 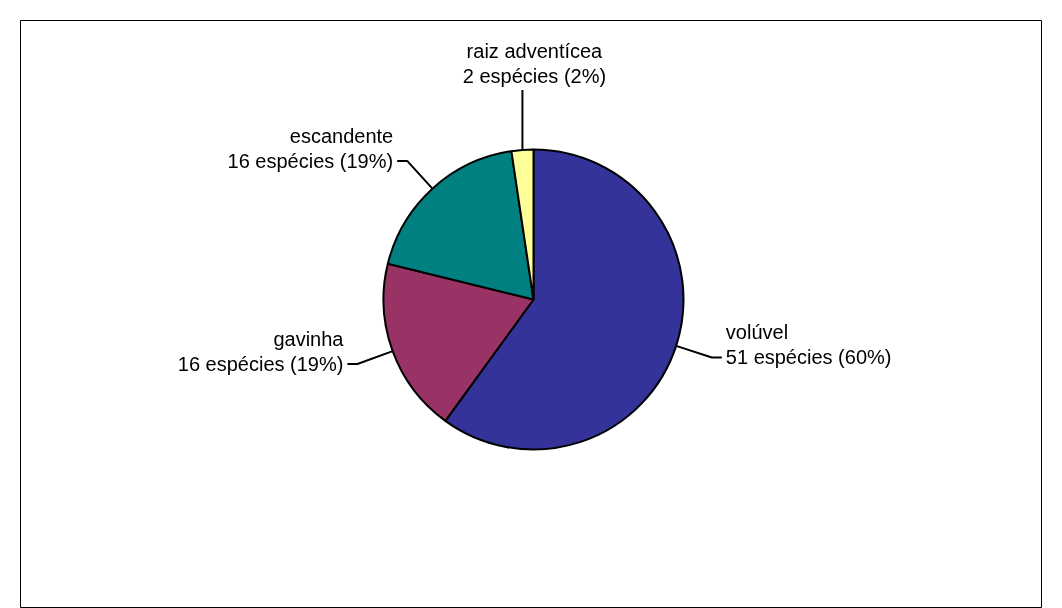 What do you see at coordinates (535, 51) in the screenshot?
I see `slice-label: raiz adventícea` at bounding box center [535, 51].